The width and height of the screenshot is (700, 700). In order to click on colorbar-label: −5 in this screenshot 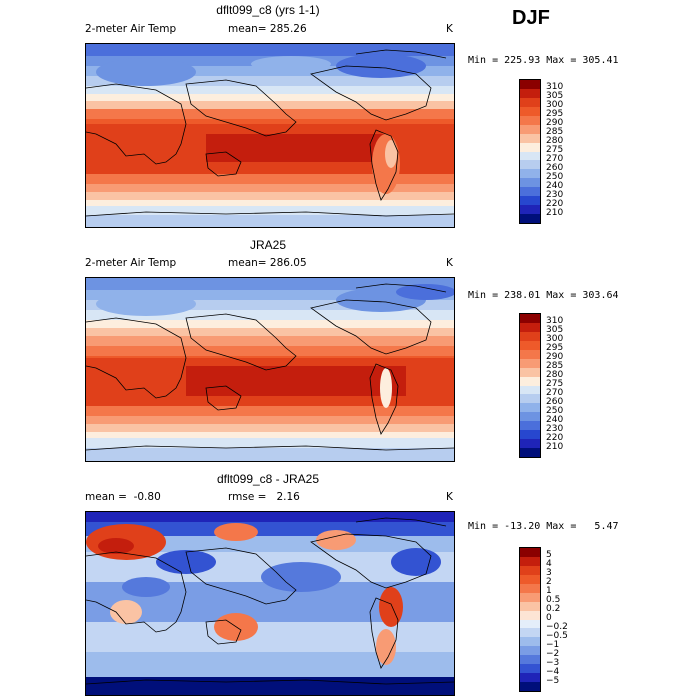, I will do `click(553, 680)`.